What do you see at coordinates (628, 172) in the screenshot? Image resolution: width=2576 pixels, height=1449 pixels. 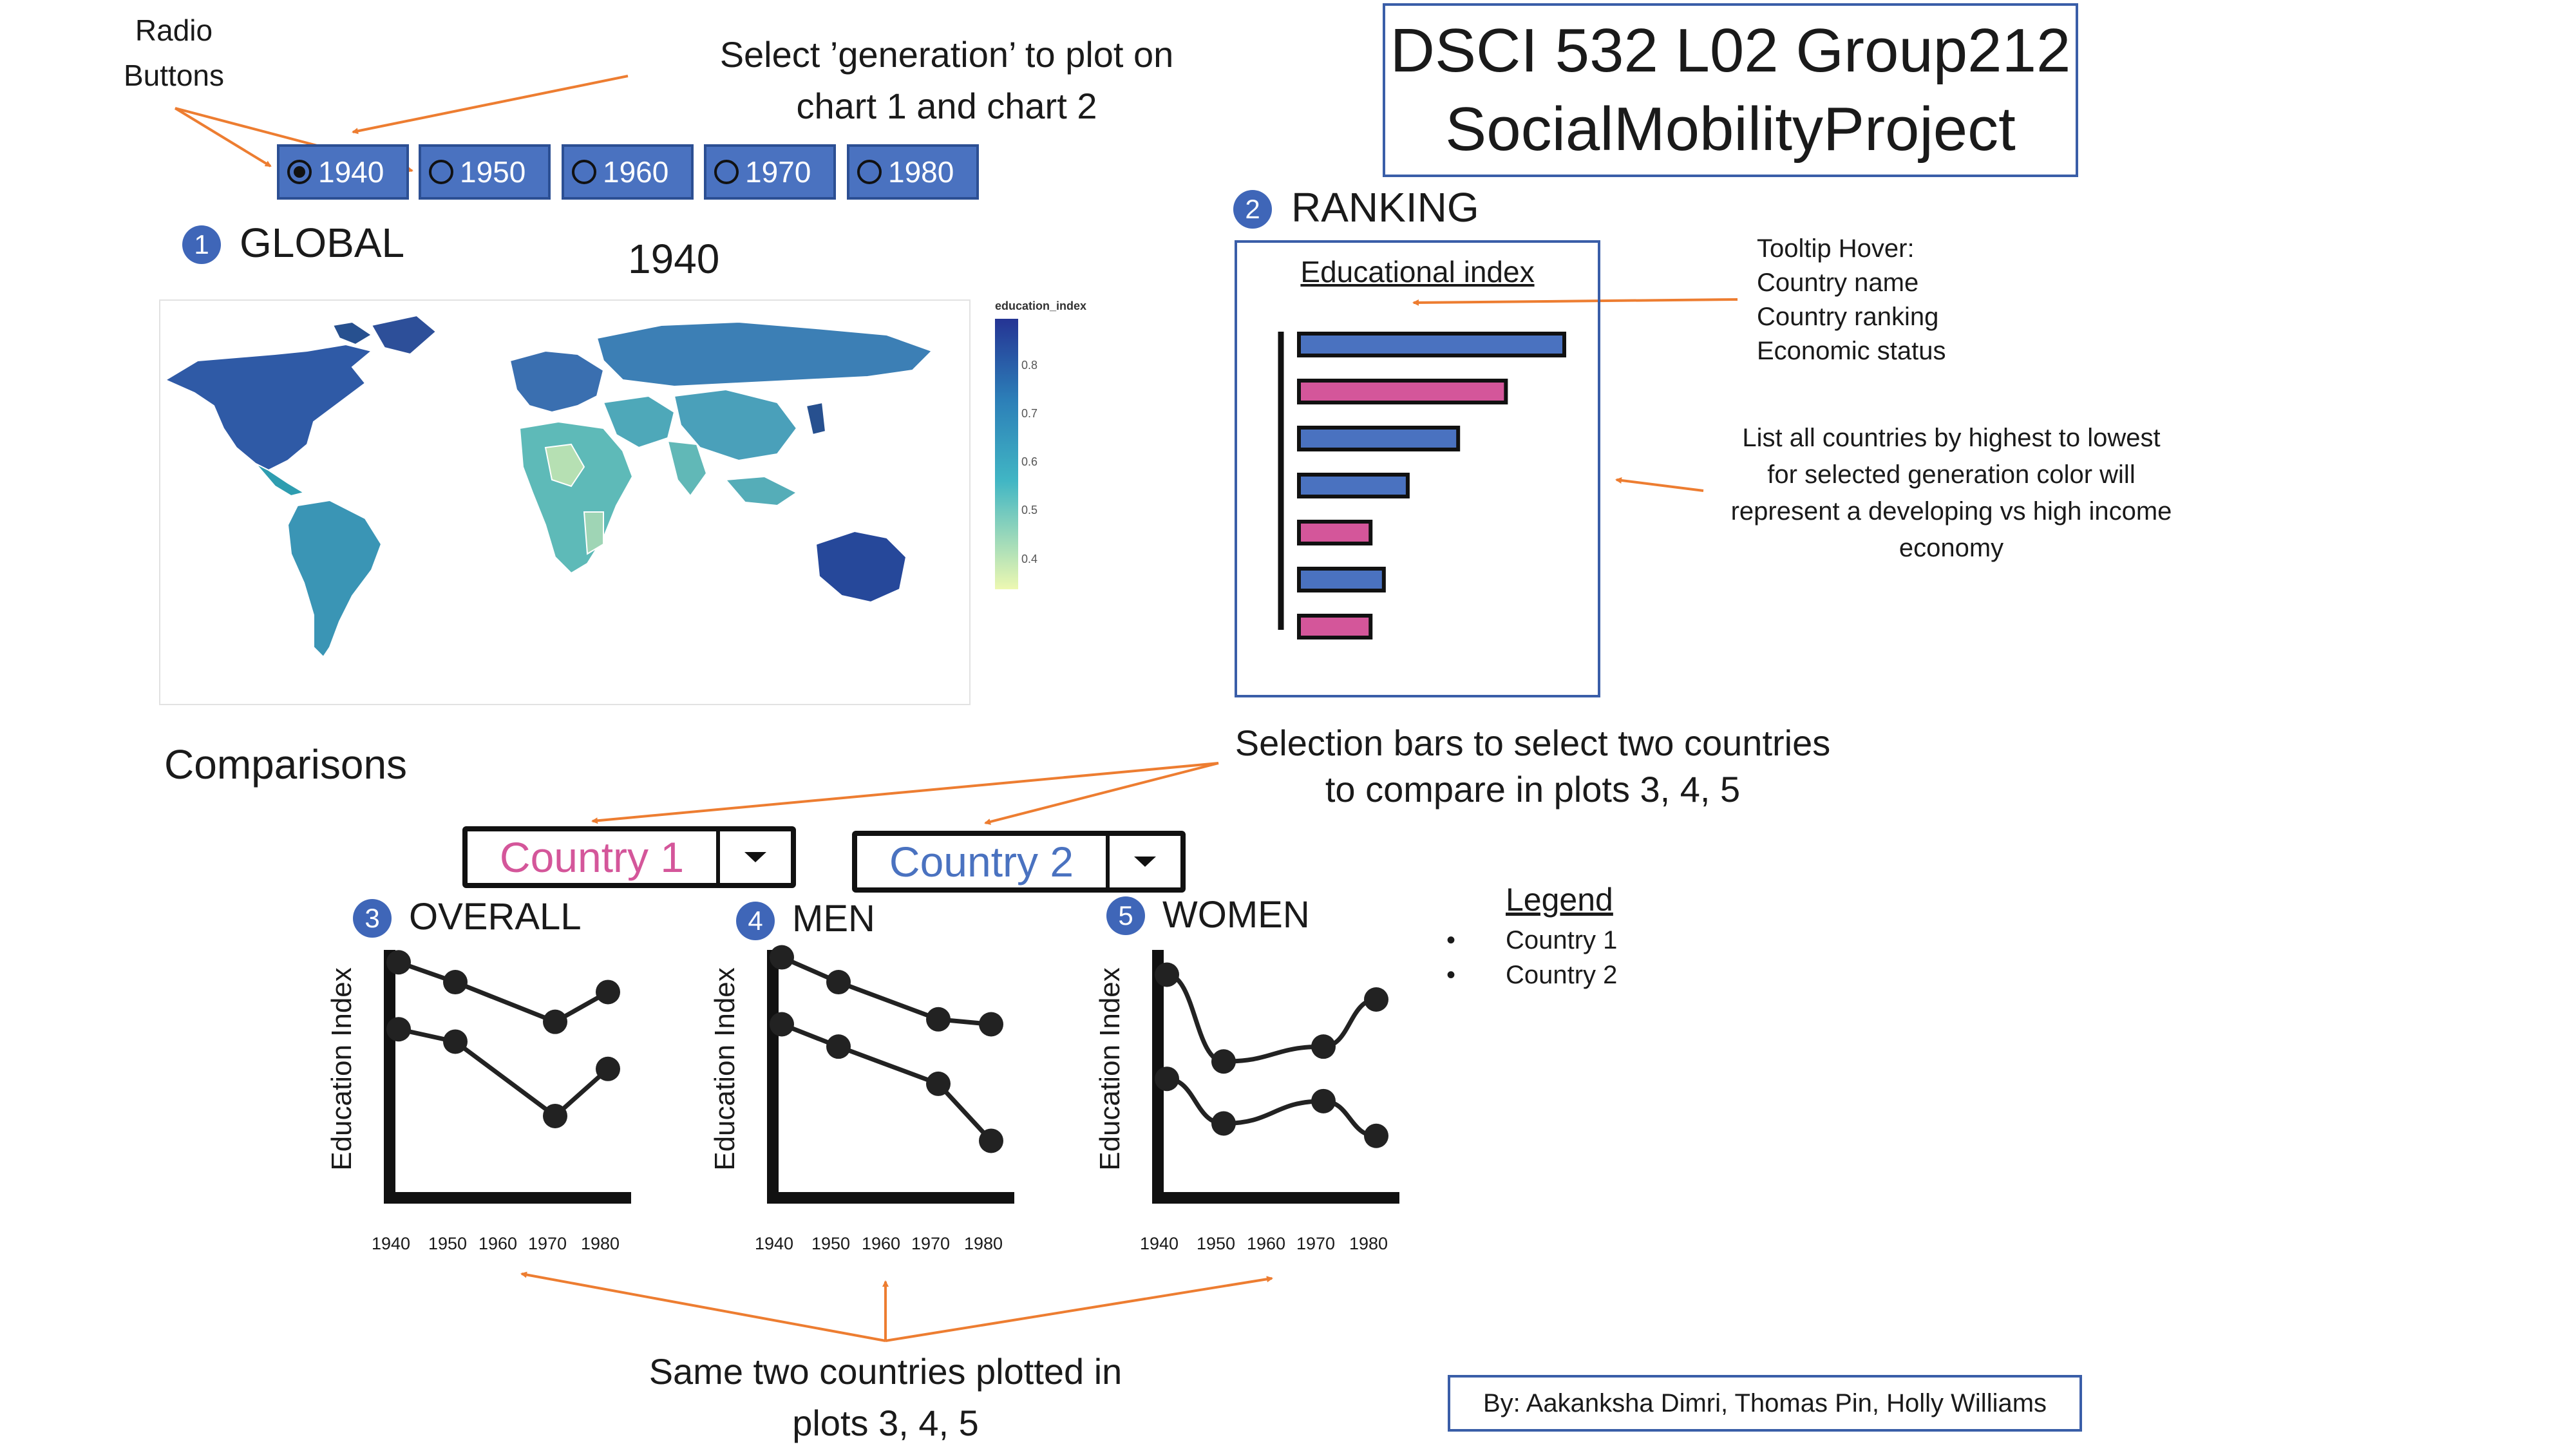 I see `radio-1960: 1960` at bounding box center [628, 172].